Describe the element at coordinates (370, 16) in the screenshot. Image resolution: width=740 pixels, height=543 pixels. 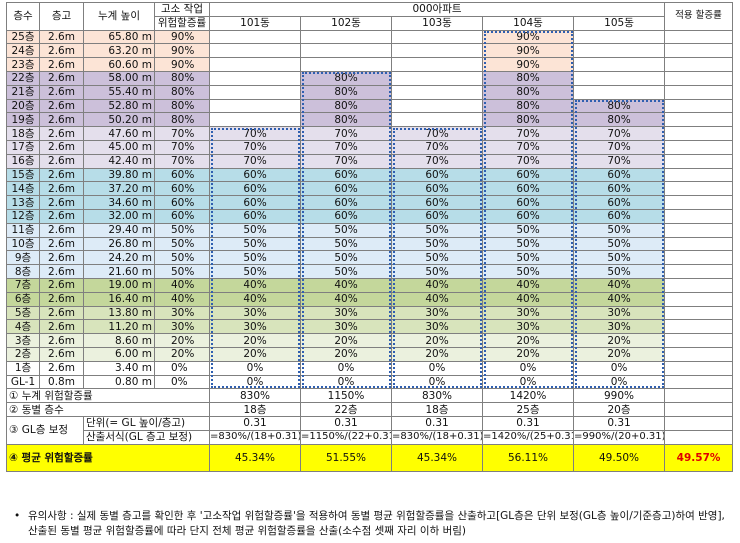
I see `header-row-1: 층수 층고 누계 높이 고소 작업 000아파트 적용 할증률` at that location.